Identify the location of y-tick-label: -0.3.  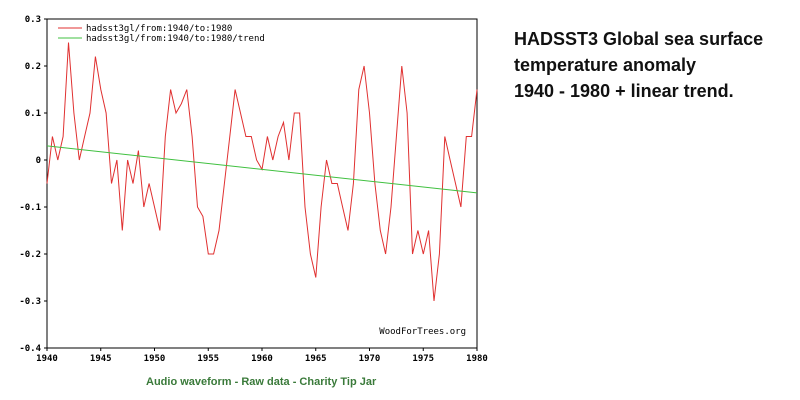
(30, 302).